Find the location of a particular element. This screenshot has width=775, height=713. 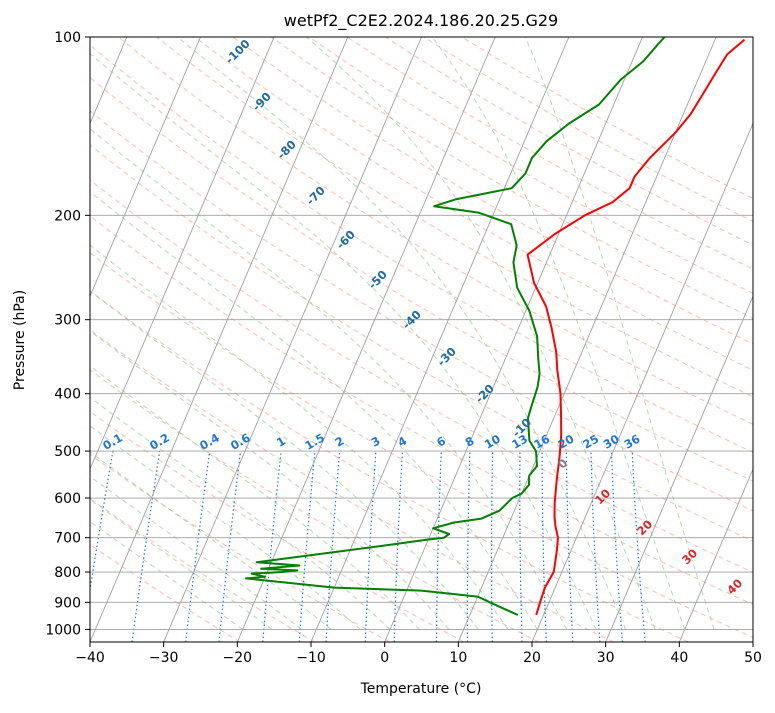

y-tick-label: 900 is located at coordinates (67, 603).